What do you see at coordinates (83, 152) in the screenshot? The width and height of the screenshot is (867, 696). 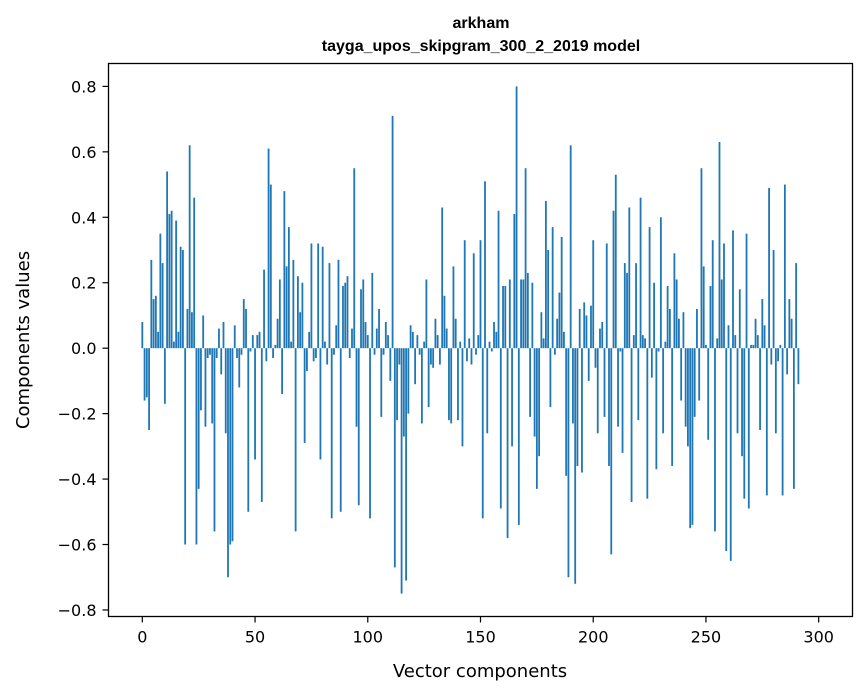 I see `y-tick-label: 0.6` at bounding box center [83, 152].